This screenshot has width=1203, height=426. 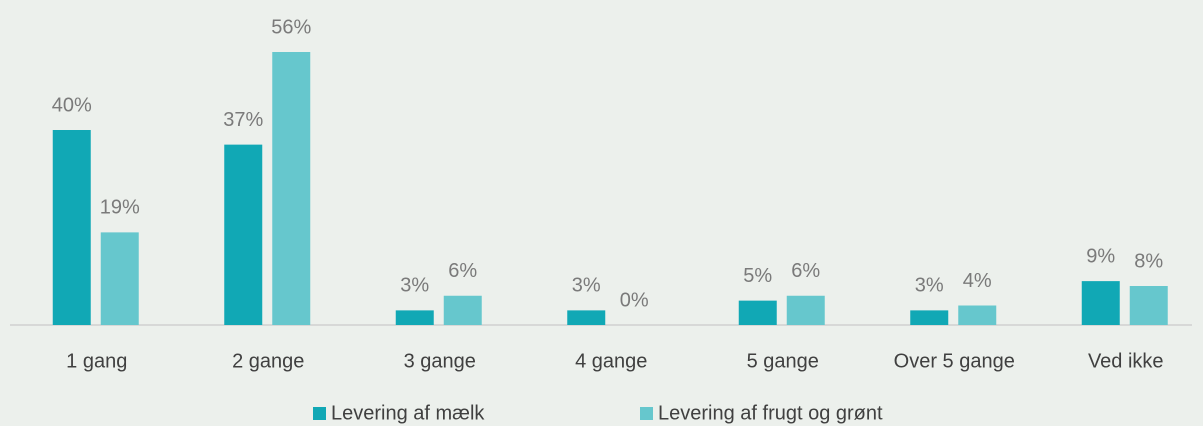 What do you see at coordinates (120, 208) in the screenshot?
I see `data-label: 19%` at bounding box center [120, 208].